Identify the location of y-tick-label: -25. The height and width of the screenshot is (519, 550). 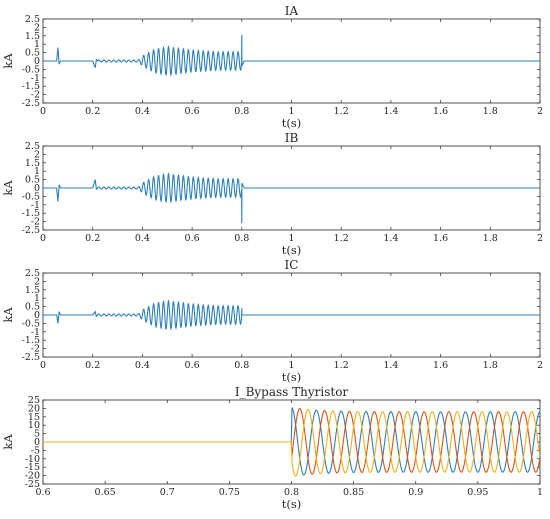
(32, 484).